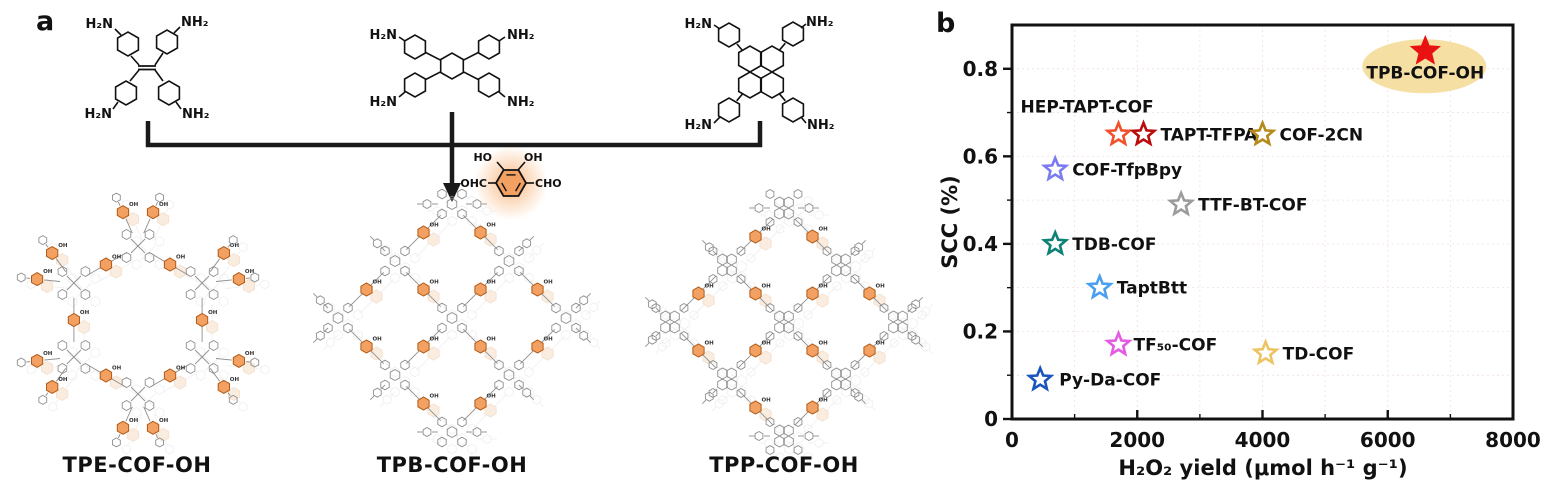  What do you see at coordinates (1388, 440) in the screenshot?
I see `x-tick-label: 6000` at bounding box center [1388, 440].